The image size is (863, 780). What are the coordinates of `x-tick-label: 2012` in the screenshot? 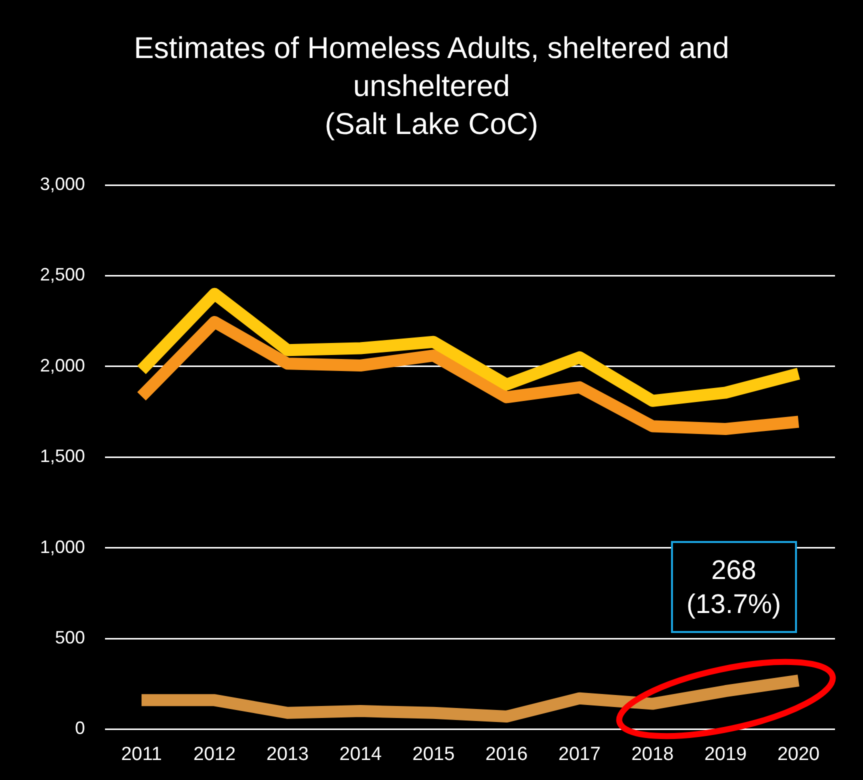 It's located at (214, 754).